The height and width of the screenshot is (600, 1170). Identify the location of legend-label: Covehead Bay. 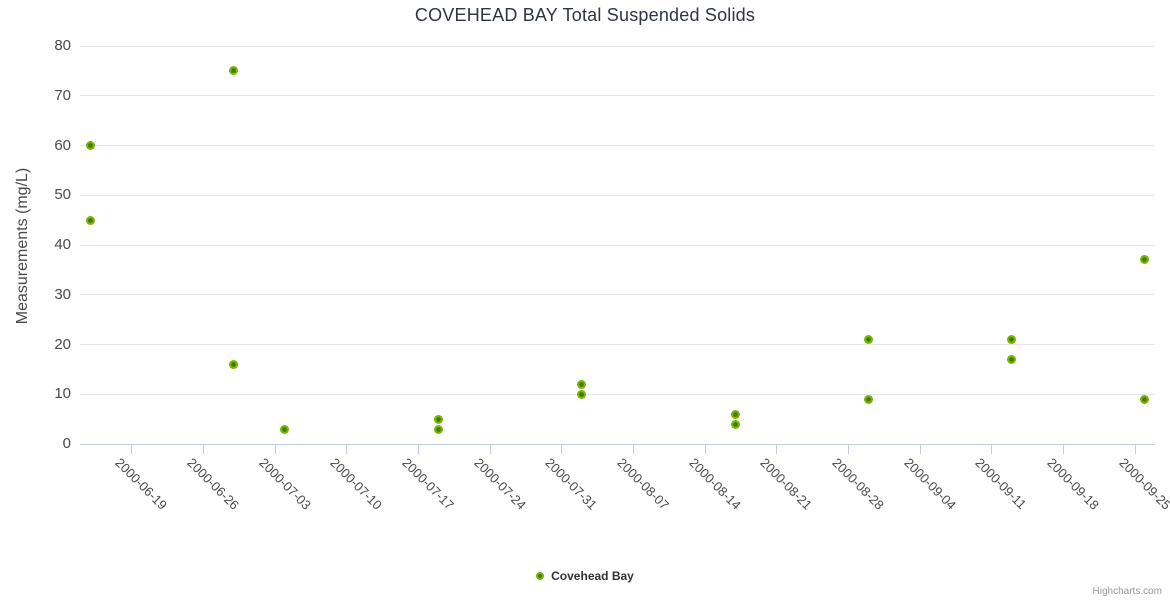
(592, 576).